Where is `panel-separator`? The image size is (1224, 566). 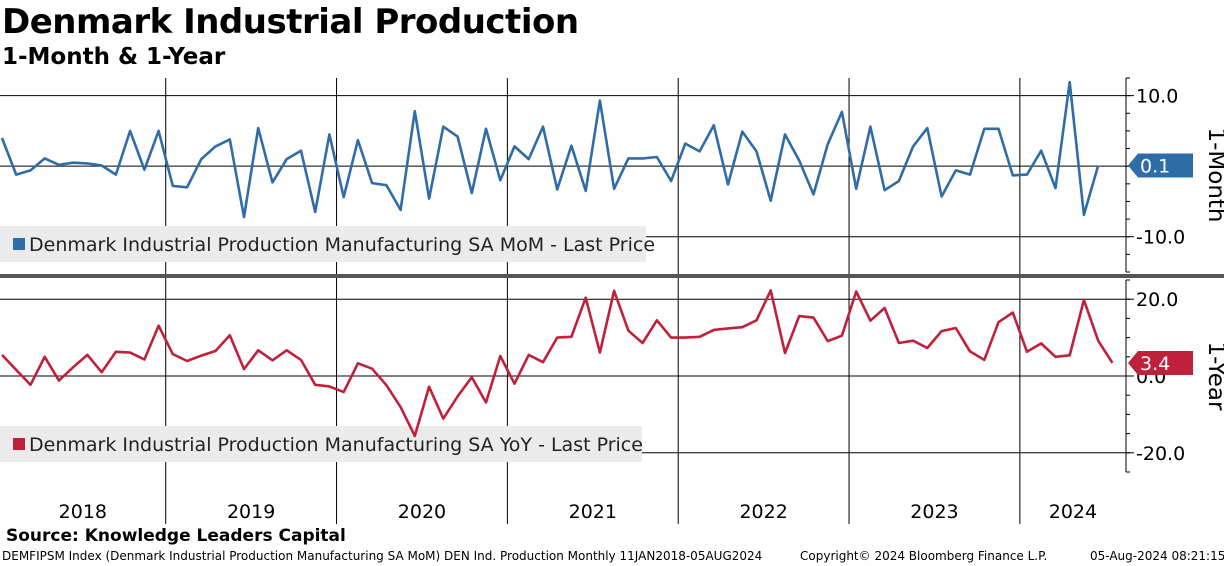 panel-separator is located at coordinates (612, 276).